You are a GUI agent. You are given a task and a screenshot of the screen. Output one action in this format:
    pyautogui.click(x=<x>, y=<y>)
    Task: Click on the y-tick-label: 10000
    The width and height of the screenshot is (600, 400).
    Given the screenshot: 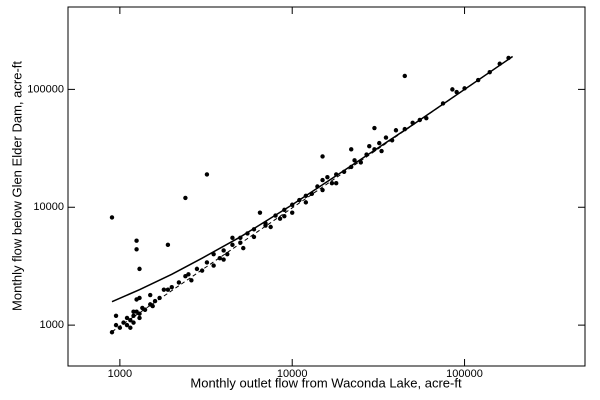 What is the action you would take?
    pyautogui.click(x=48, y=207)
    